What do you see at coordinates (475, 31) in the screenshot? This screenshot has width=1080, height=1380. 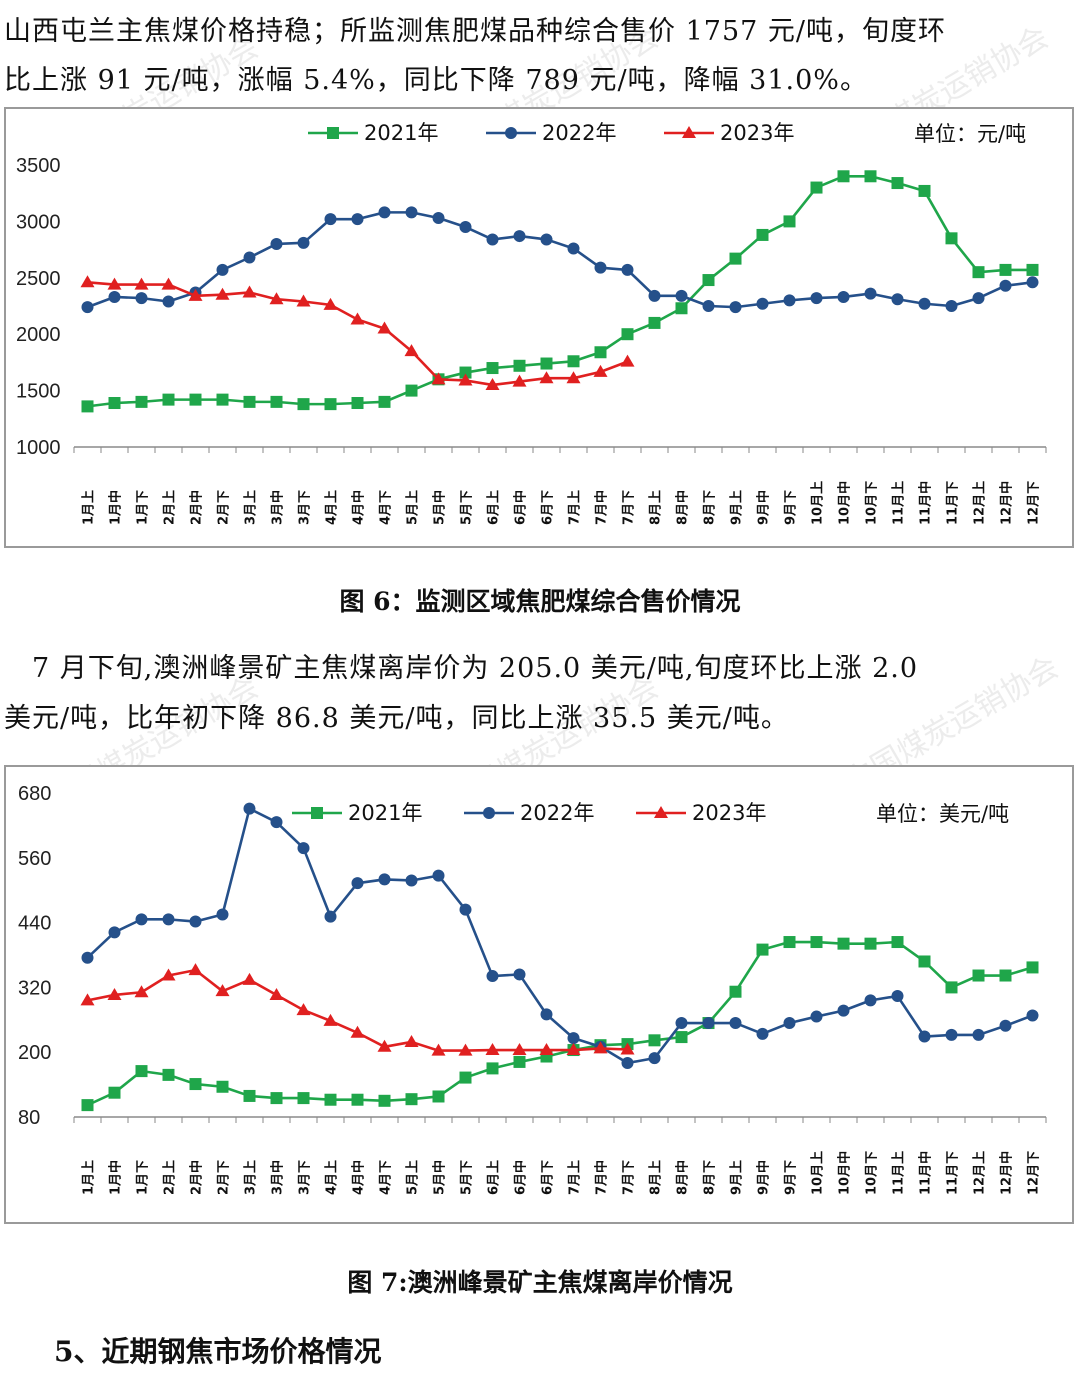 I see `paragraph-line: 山西屯兰主焦煤价格持稳；所监测焦肥煤品种综合售价 1757 元/吨，旬度环` at bounding box center [475, 31].